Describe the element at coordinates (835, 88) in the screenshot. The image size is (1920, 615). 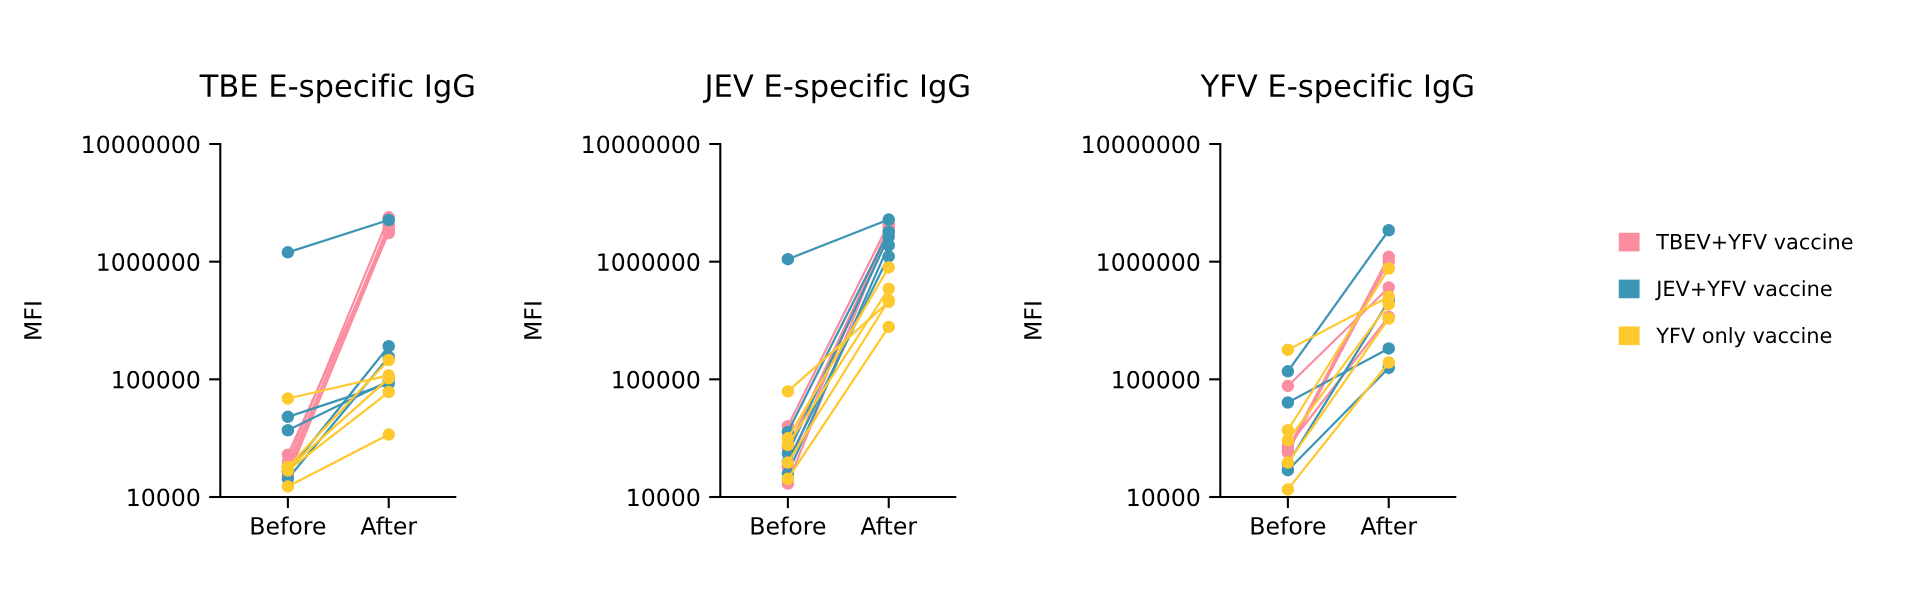
I see `chart-title: JEV E-specific IgG` at that location.